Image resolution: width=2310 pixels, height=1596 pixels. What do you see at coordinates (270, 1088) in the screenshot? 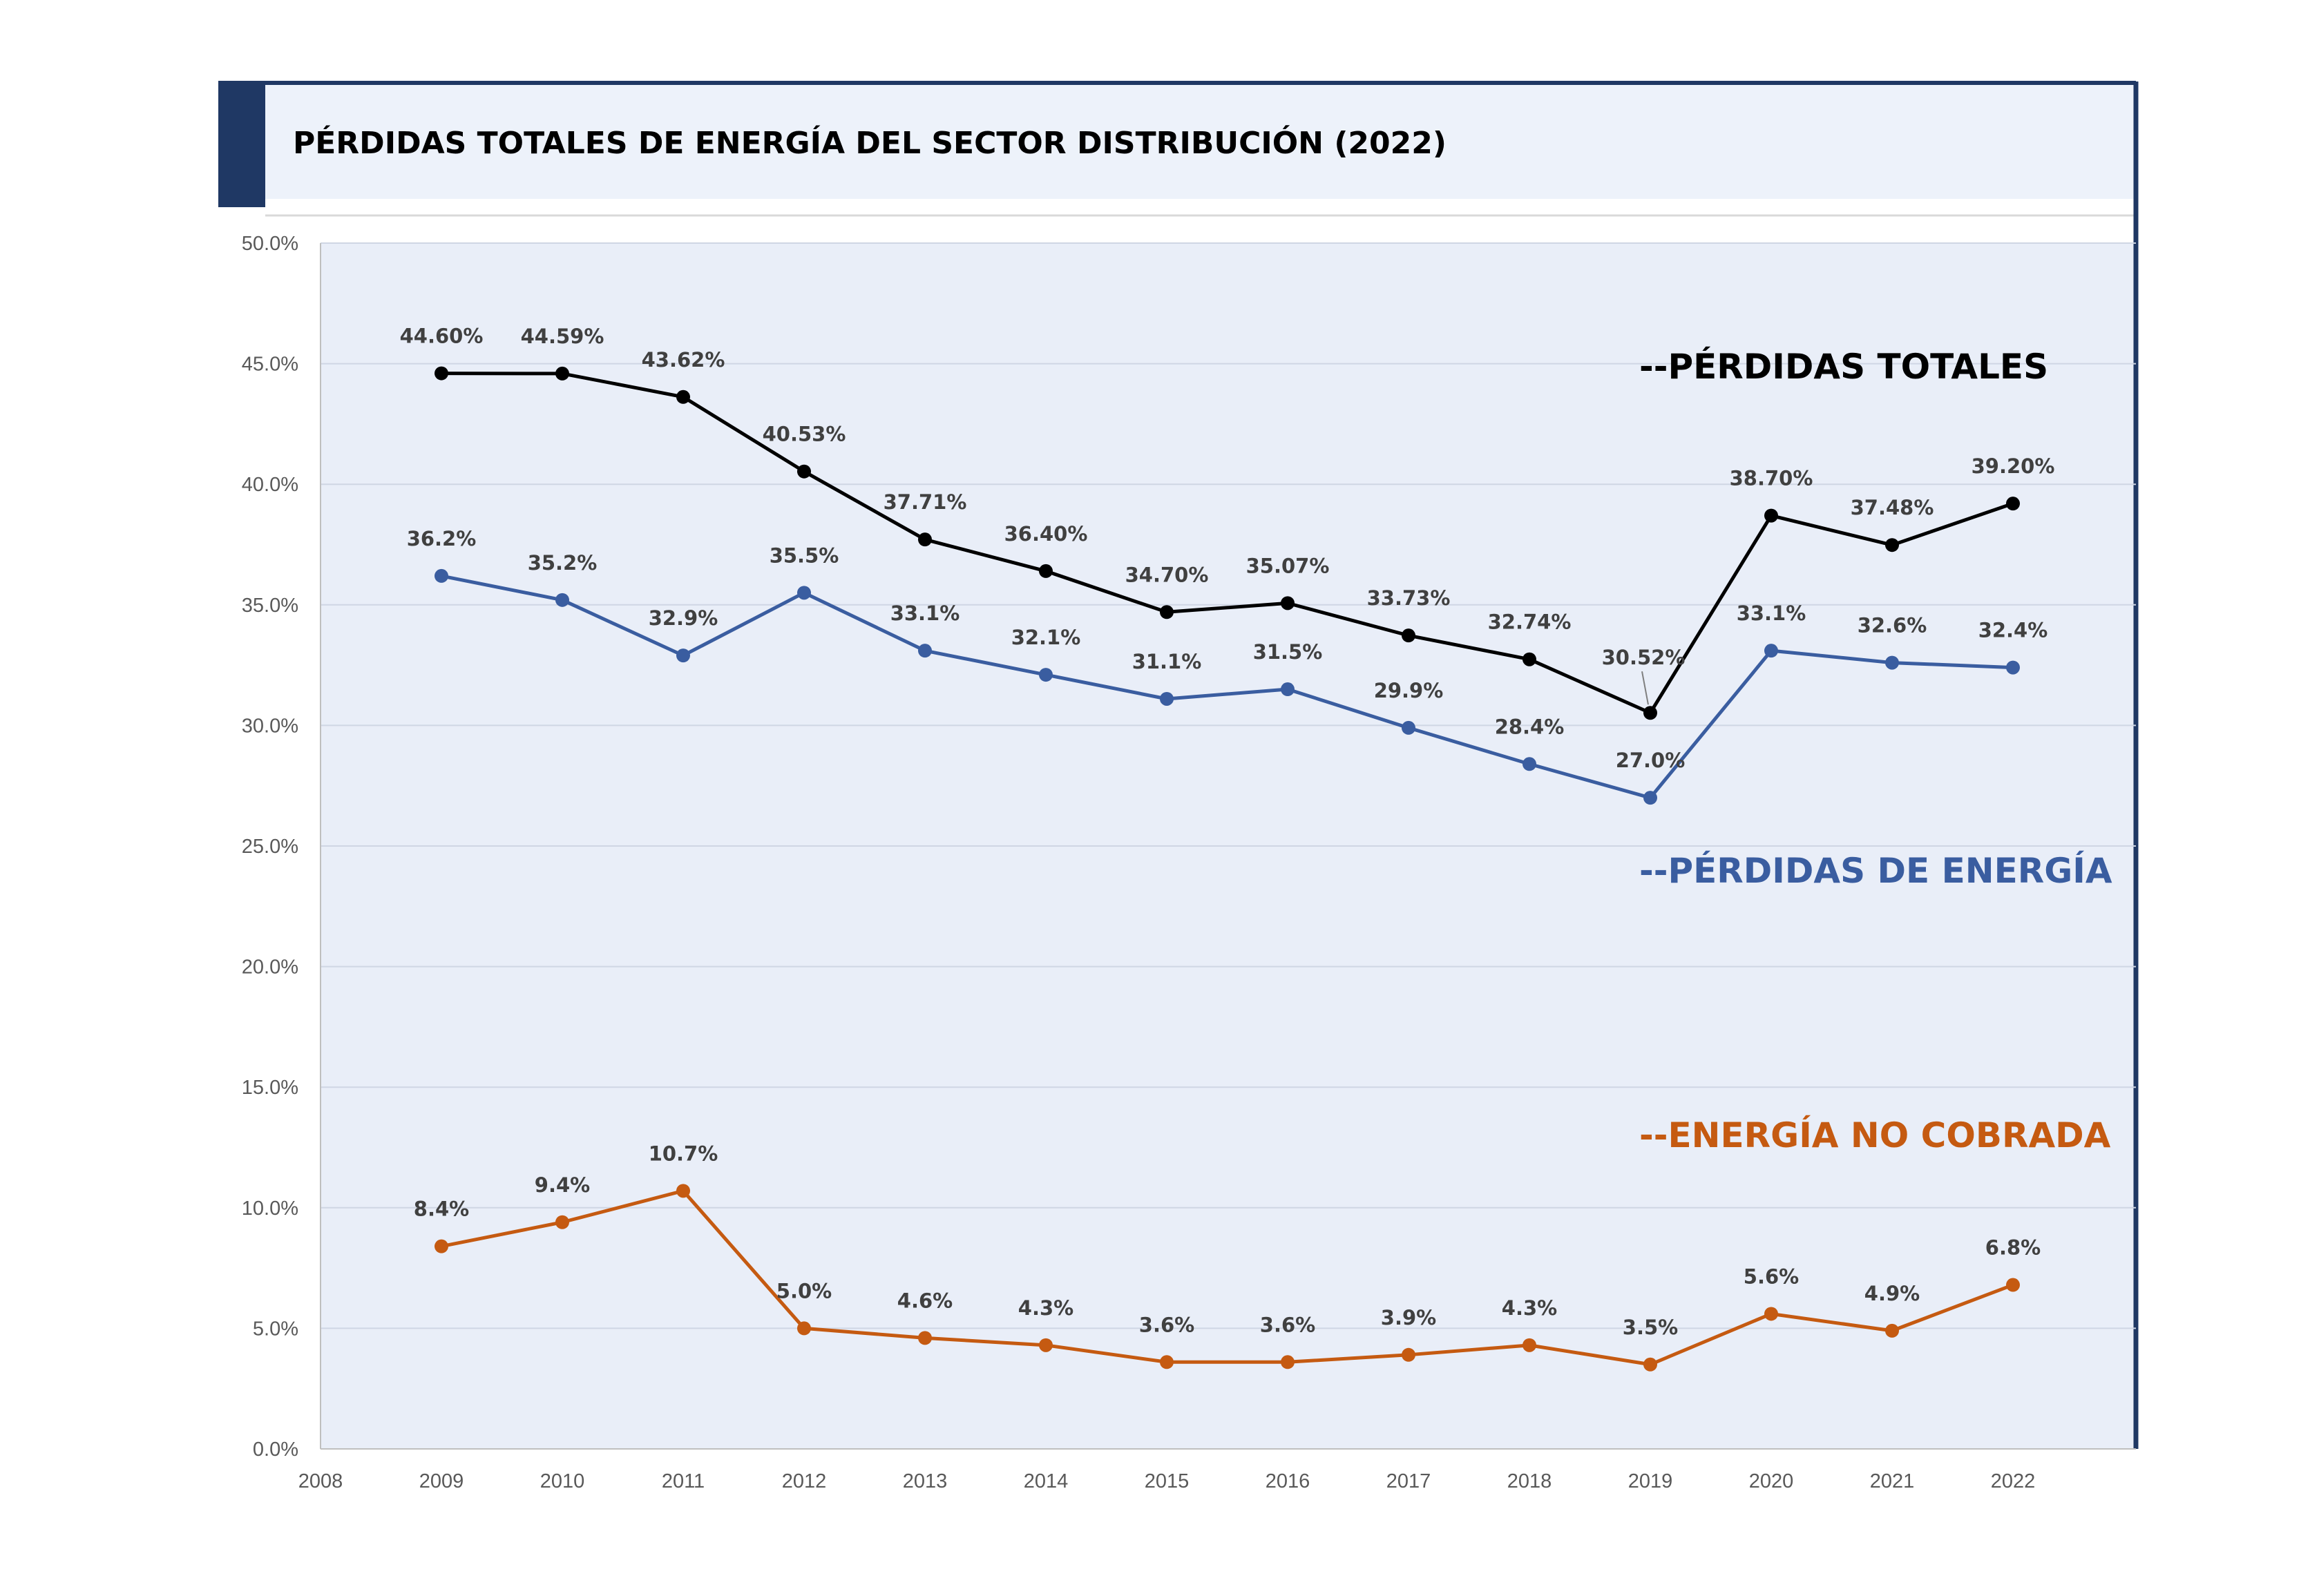
I see `y-tick-label: 15.0%` at bounding box center [270, 1088].